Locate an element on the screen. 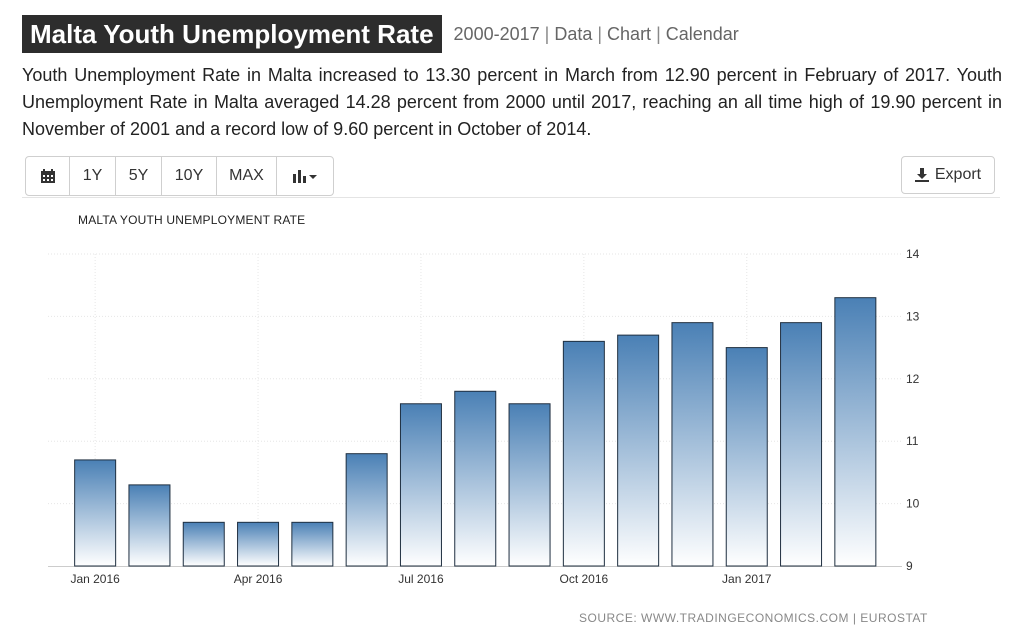 This screenshot has height=637, width=1024. bar-oct-2016 is located at coordinates (583, 453).